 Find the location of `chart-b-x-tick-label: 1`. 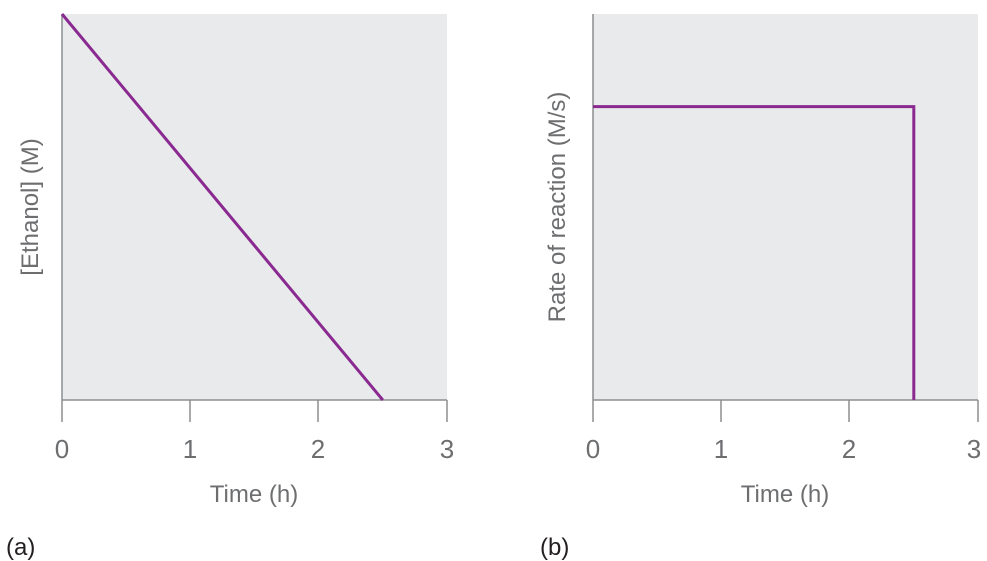

chart-b-x-tick-label: 1 is located at coordinates (721, 449).